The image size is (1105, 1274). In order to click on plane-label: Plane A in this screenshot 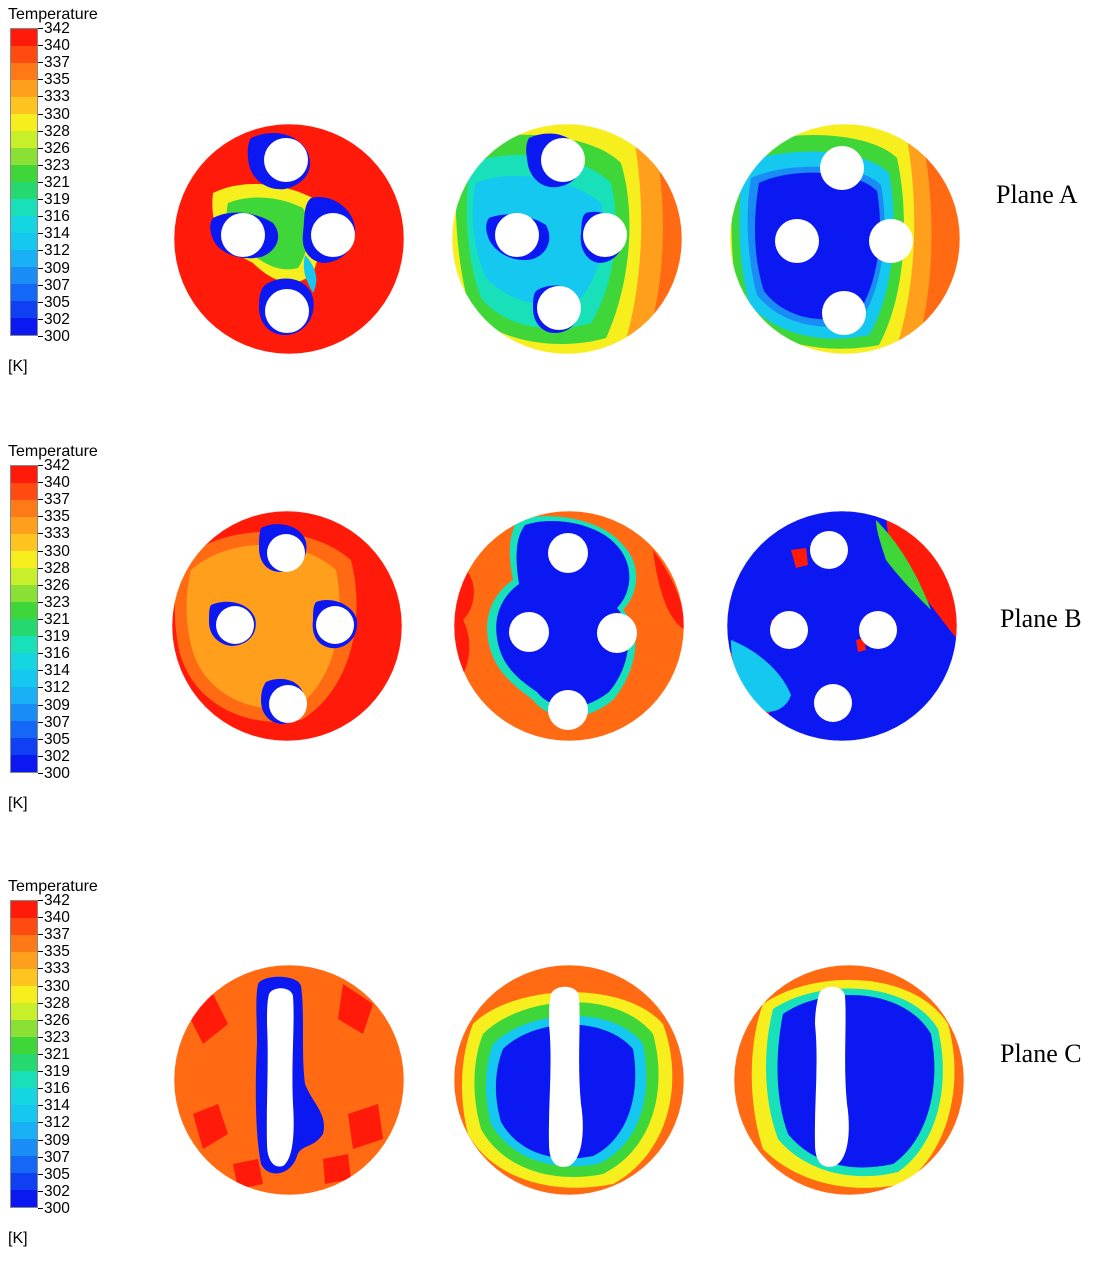, I will do `click(1037, 194)`.